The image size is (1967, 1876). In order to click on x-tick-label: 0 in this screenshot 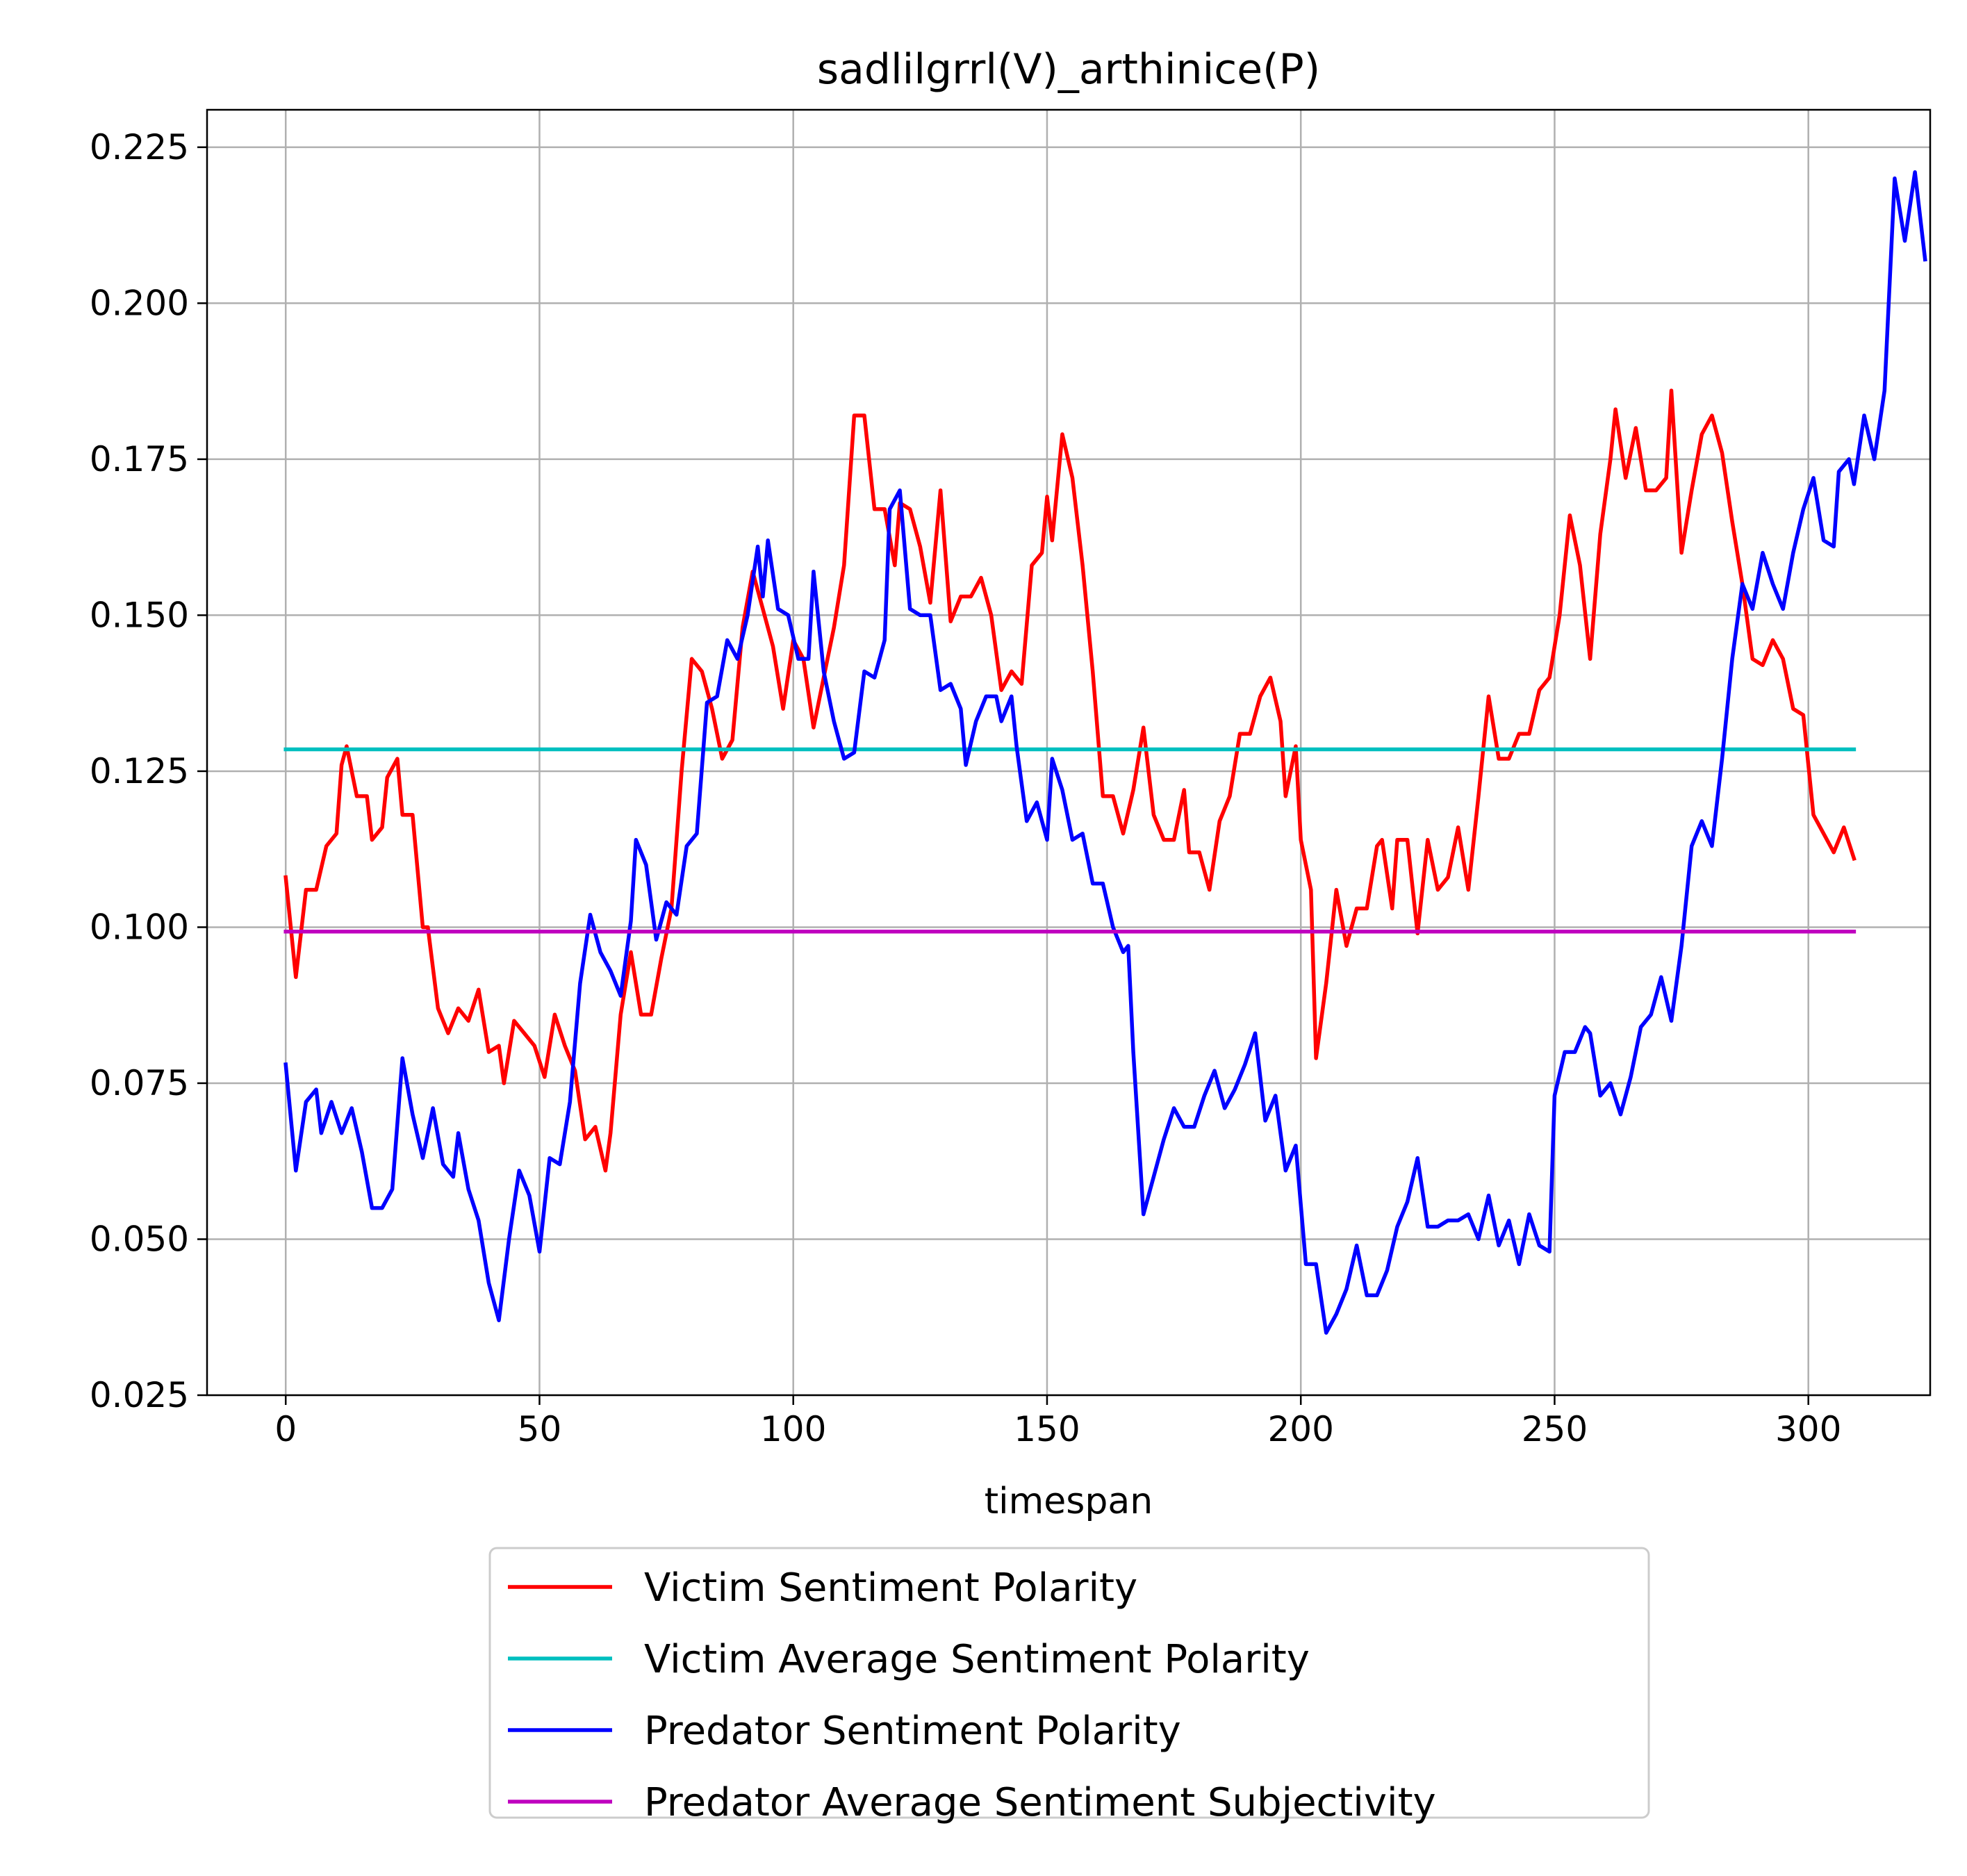, I will do `click(285, 1429)`.